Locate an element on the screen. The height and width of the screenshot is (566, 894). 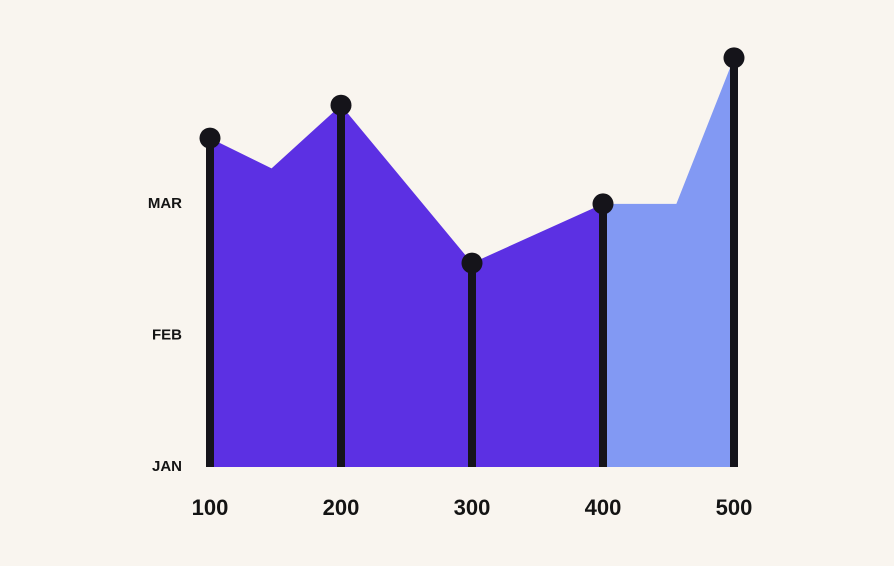
x-tick-label: 200 is located at coordinates (341, 507).